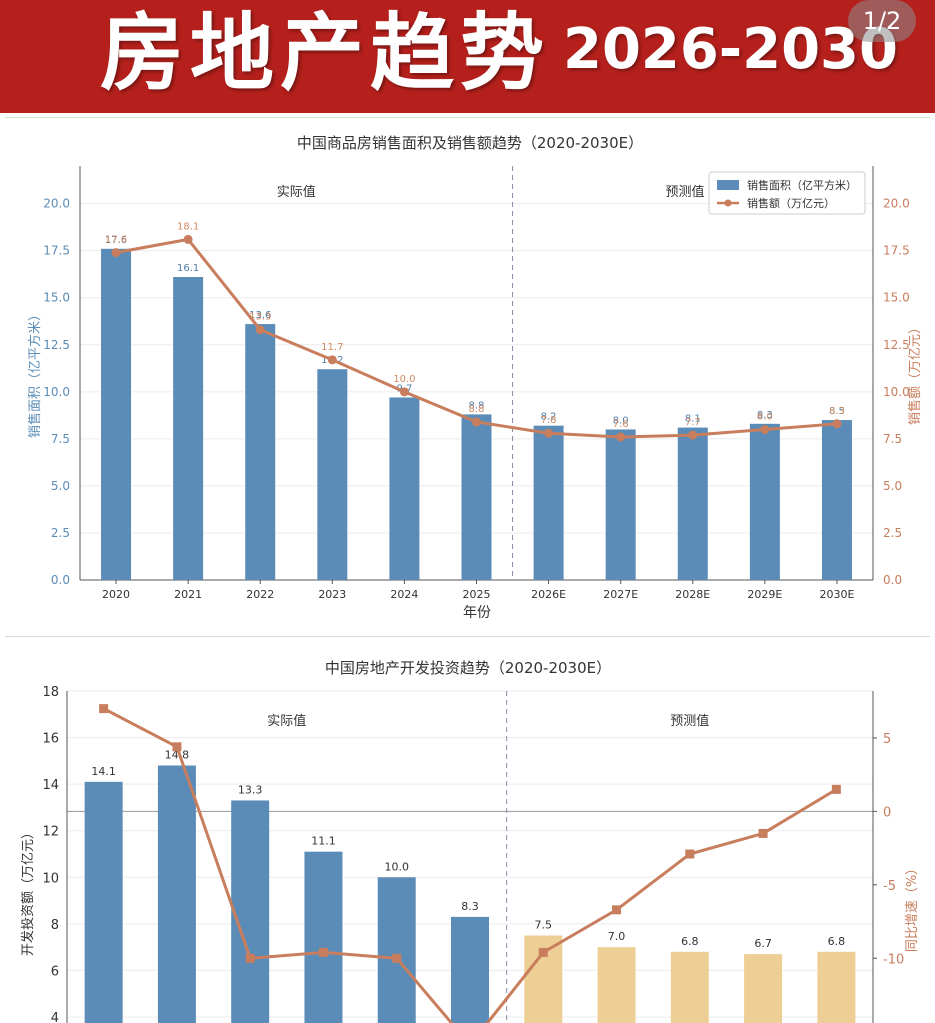 The width and height of the screenshot is (935, 1023). I want to click on legend-swatch-bar, so click(728, 185).